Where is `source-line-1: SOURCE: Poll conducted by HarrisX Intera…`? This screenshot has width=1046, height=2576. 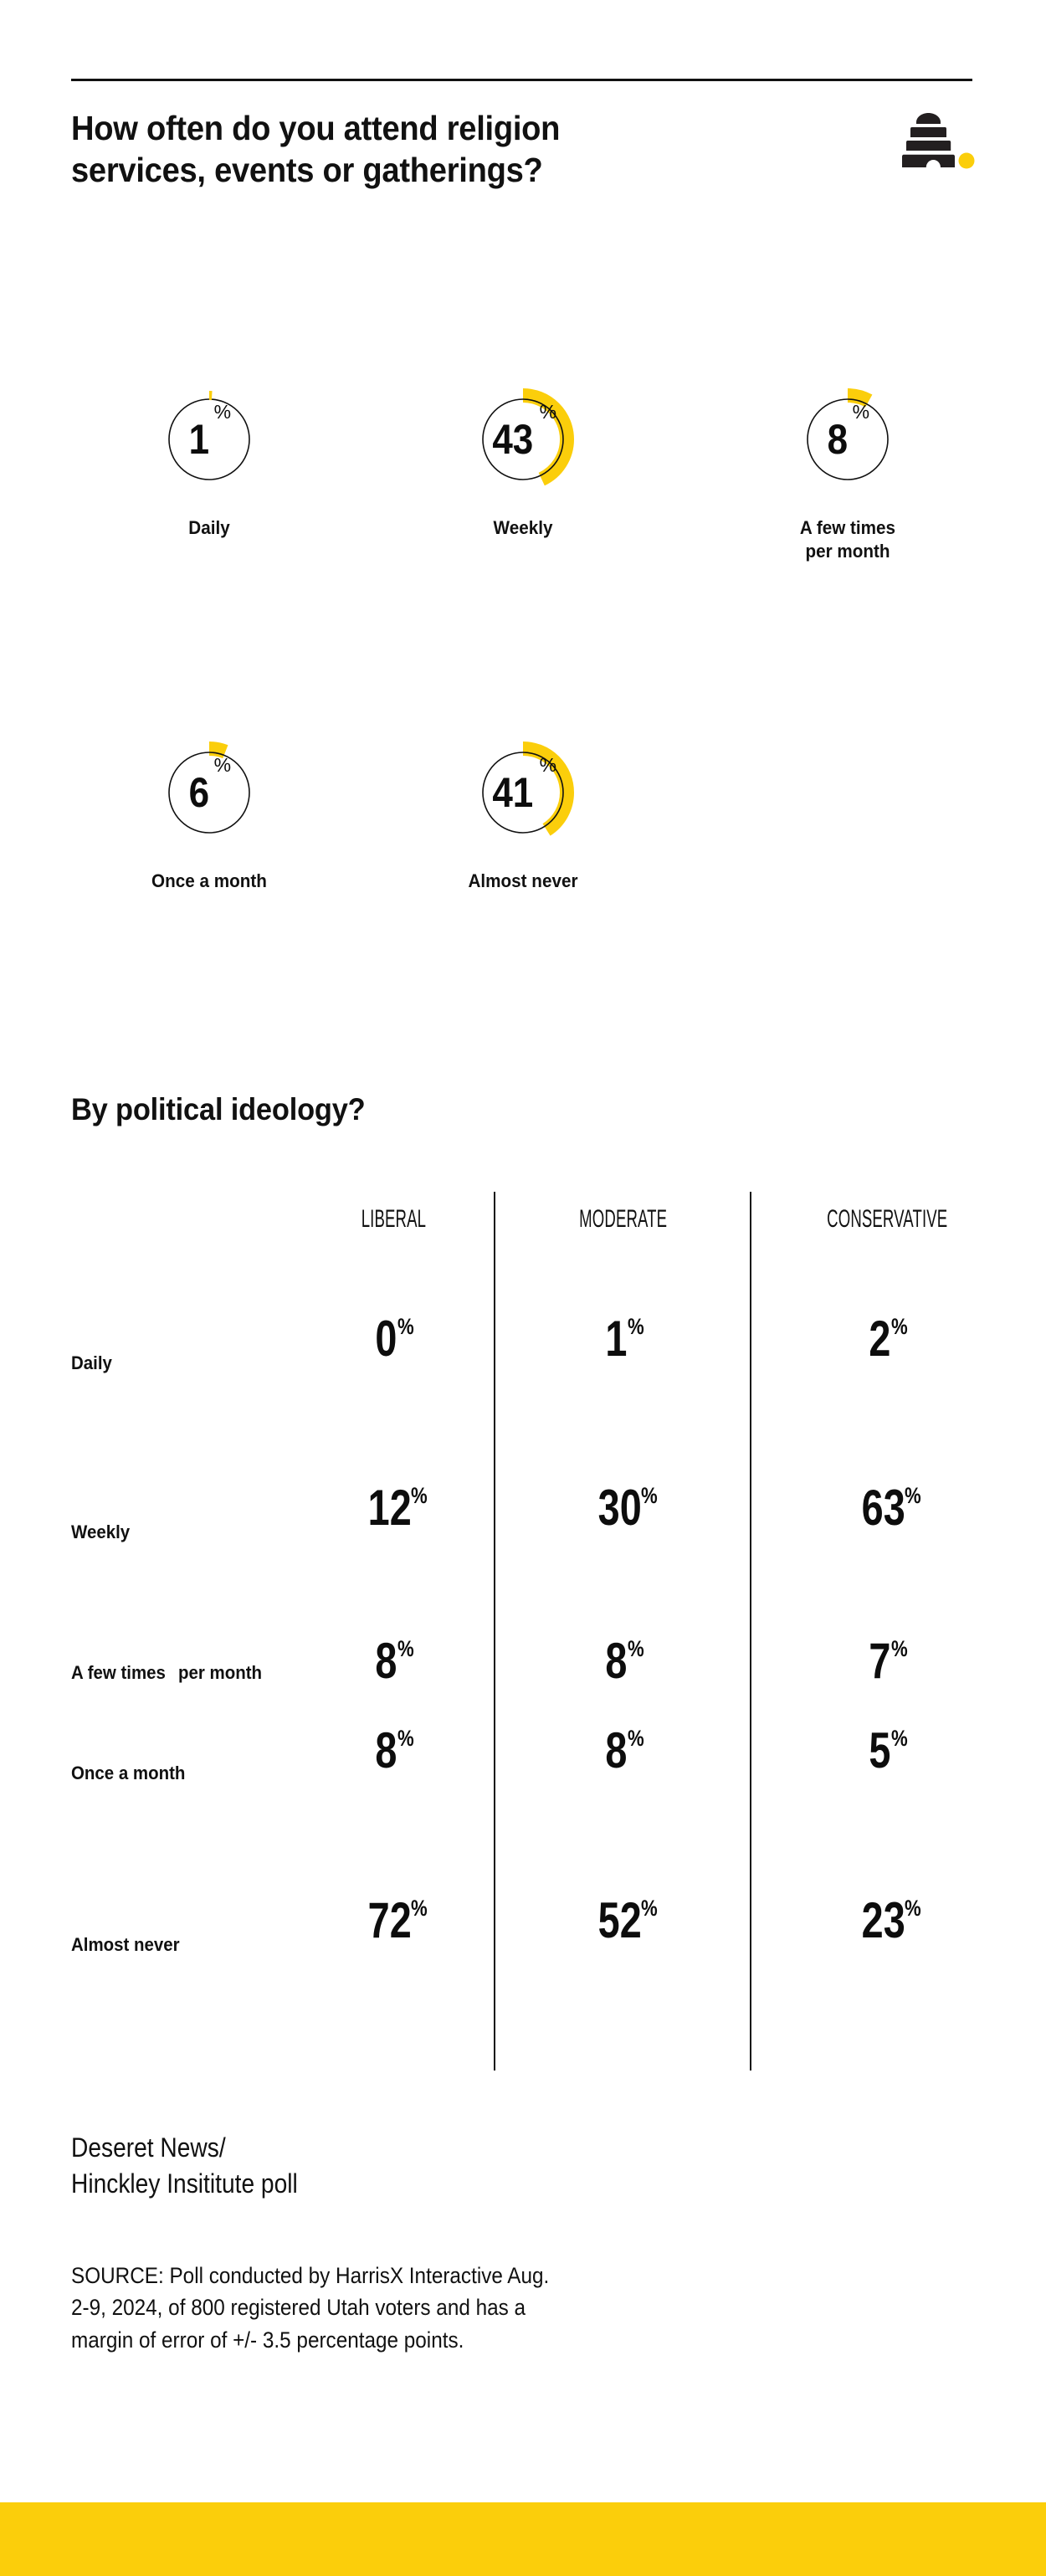
source-line-1: SOURCE: Poll conducted by HarrisX Intera… is located at coordinates (310, 2275).